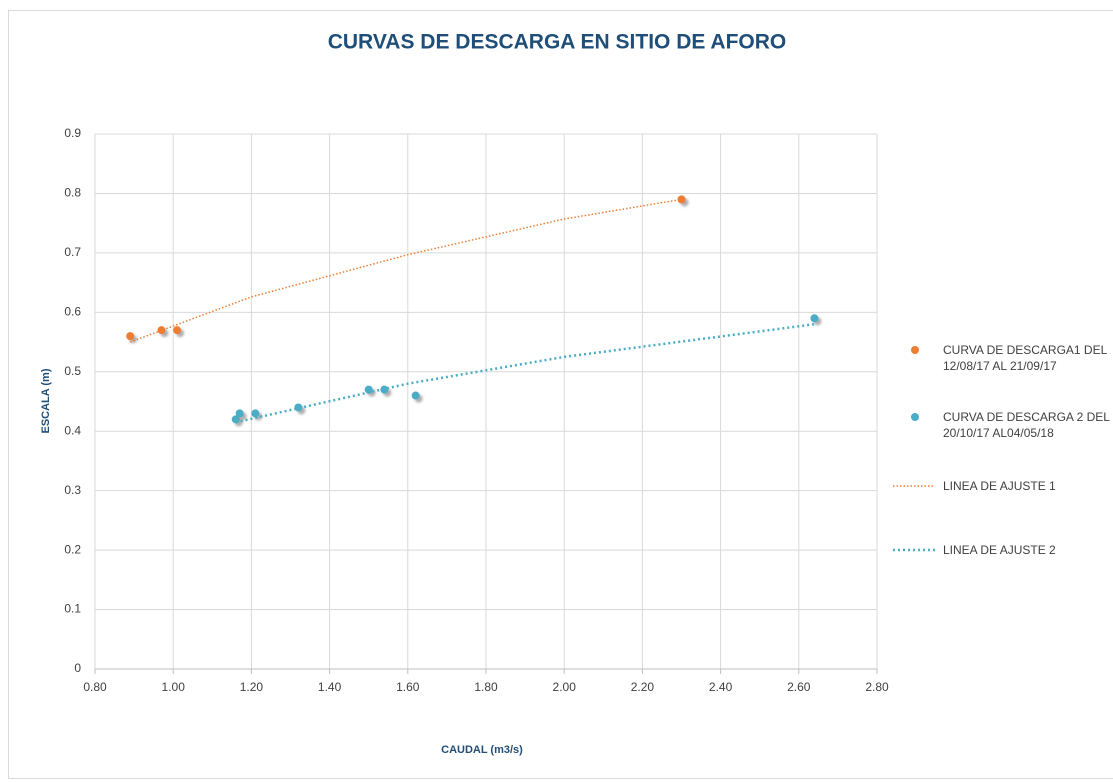 The width and height of the screenshot is (1113, 782). What do you see at coordinates (486, 687) in the screenshot?
I see `x-tick-label: 1.80` at bounding box center [486, 687].